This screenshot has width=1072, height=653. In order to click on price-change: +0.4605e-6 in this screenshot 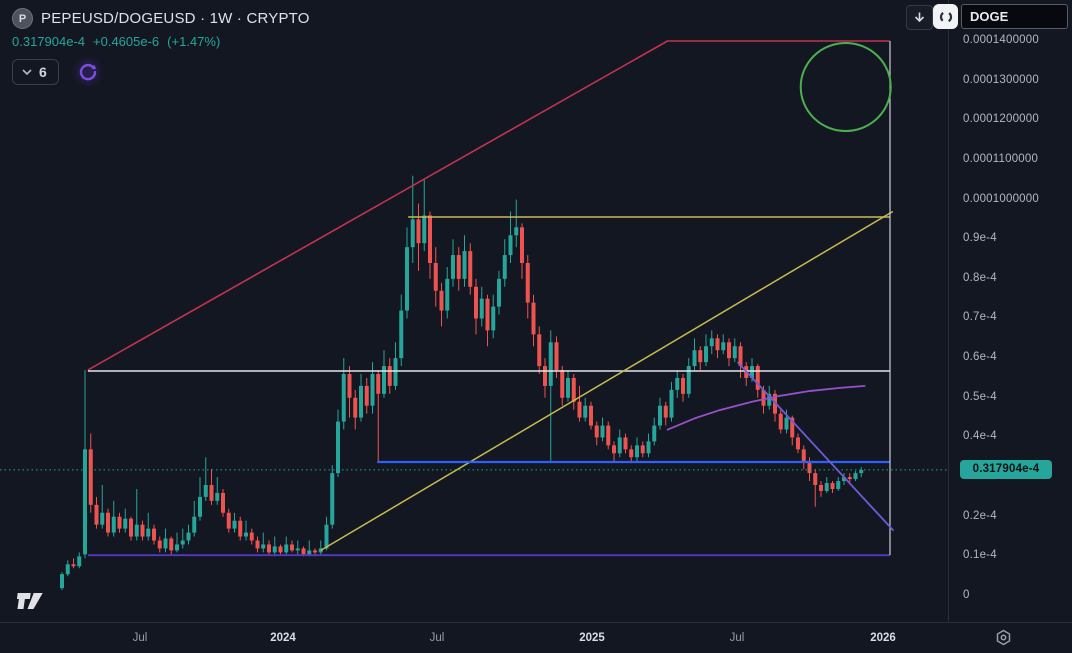, I will do `click(126, 41)`.